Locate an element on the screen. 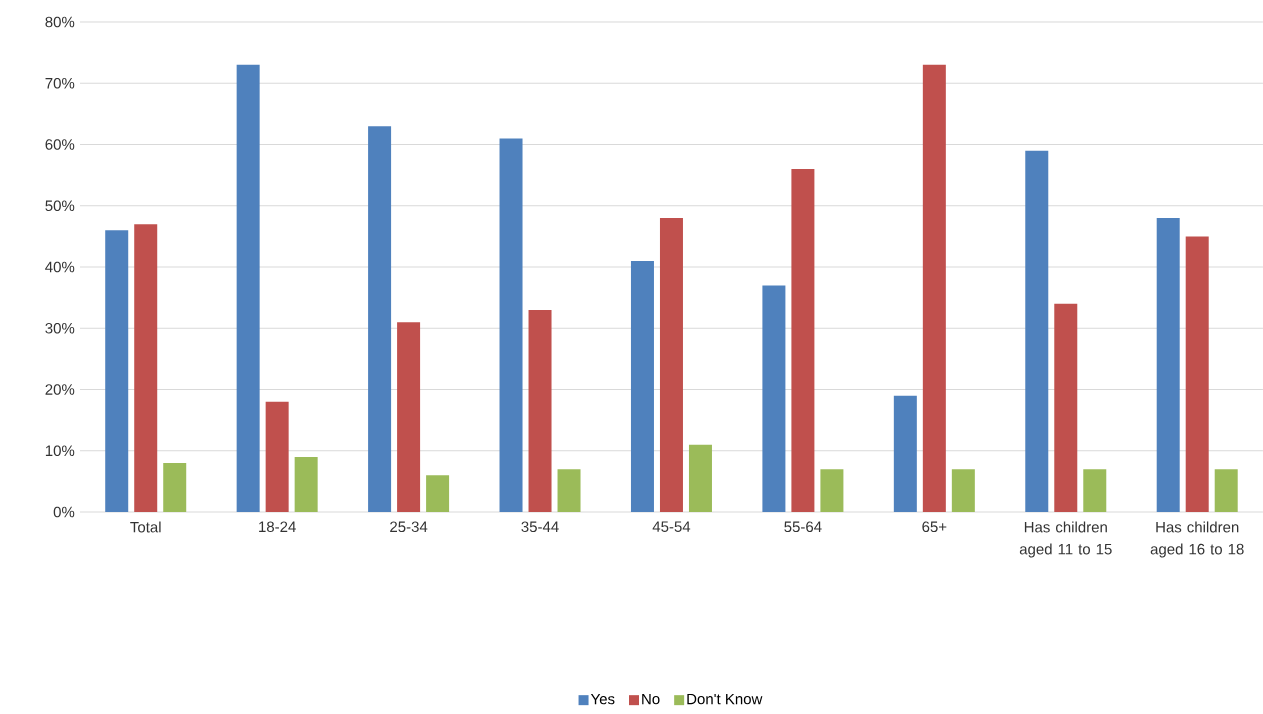  y-tick-label: 60% is located at coordinates (60, 144).